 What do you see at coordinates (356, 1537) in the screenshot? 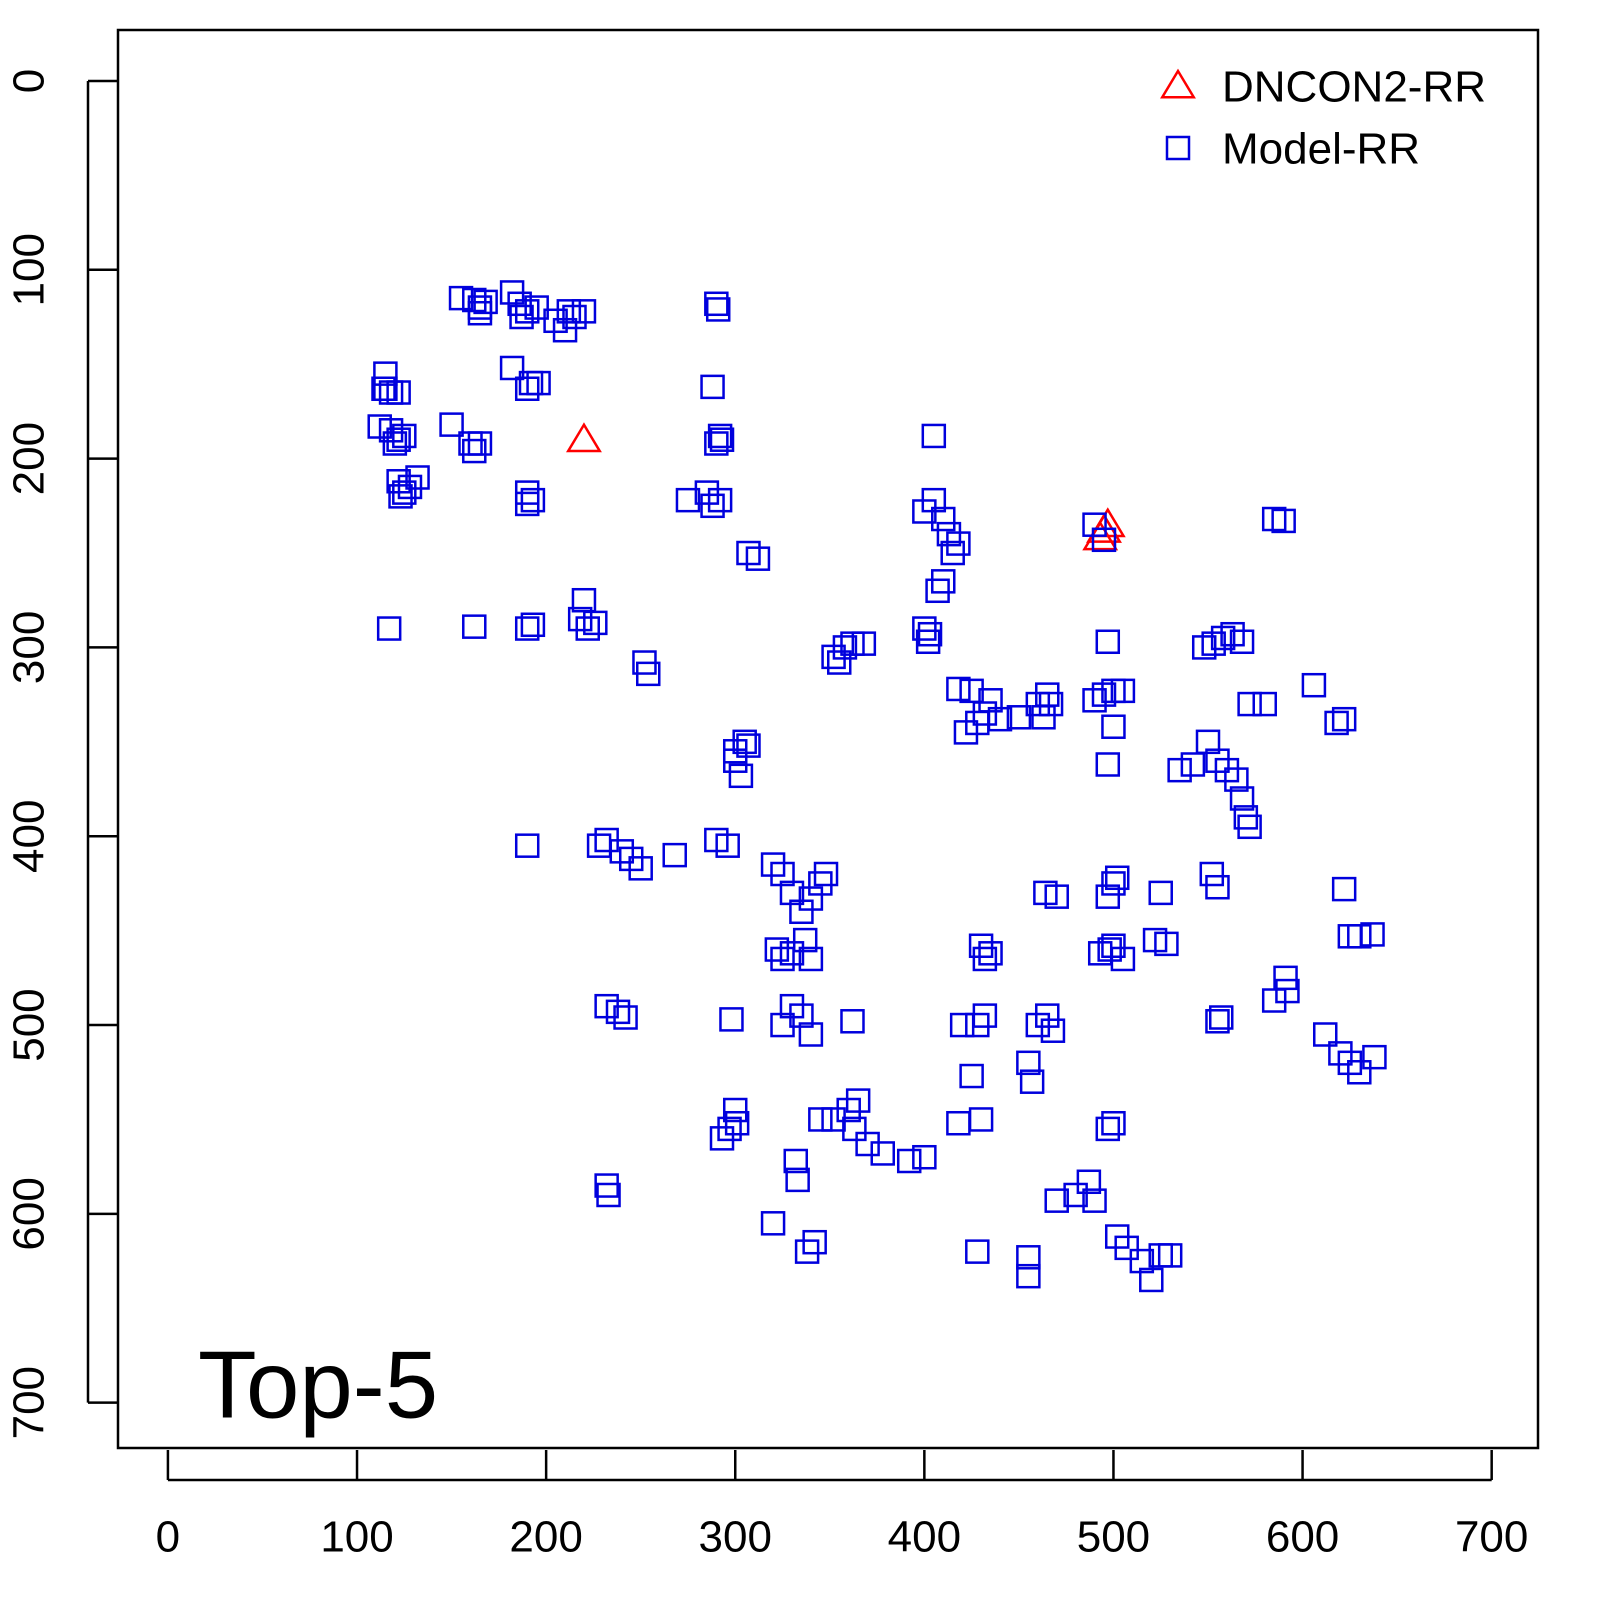
I see `x-tick-label: 100` at bounding box center [356, 1537].